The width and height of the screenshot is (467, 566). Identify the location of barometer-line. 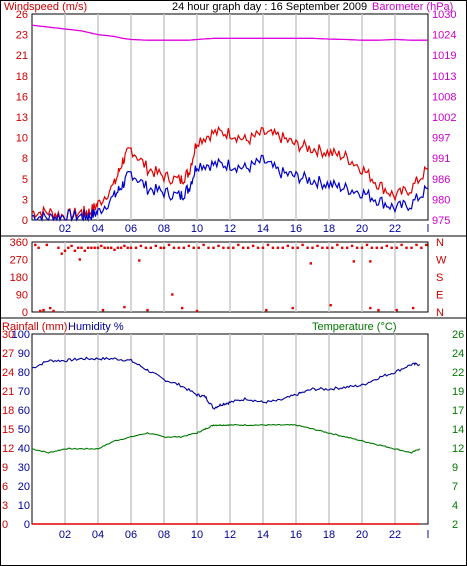
(229, 32).